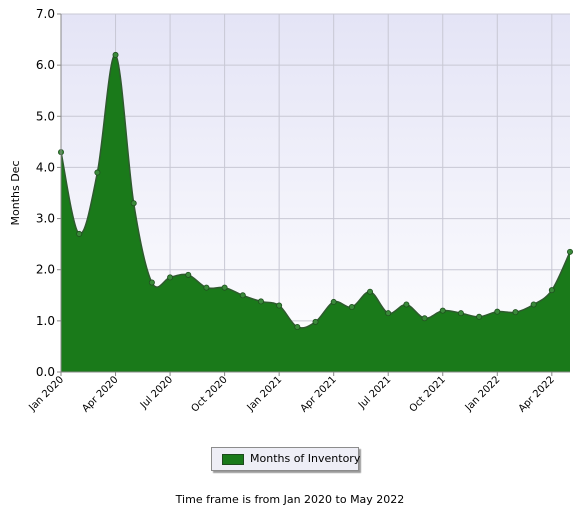 The height and width of the screenshot is (511, 580). I want to click on footnote: Time frame is from Jan 2020 to May 2022, so click(290, 499).